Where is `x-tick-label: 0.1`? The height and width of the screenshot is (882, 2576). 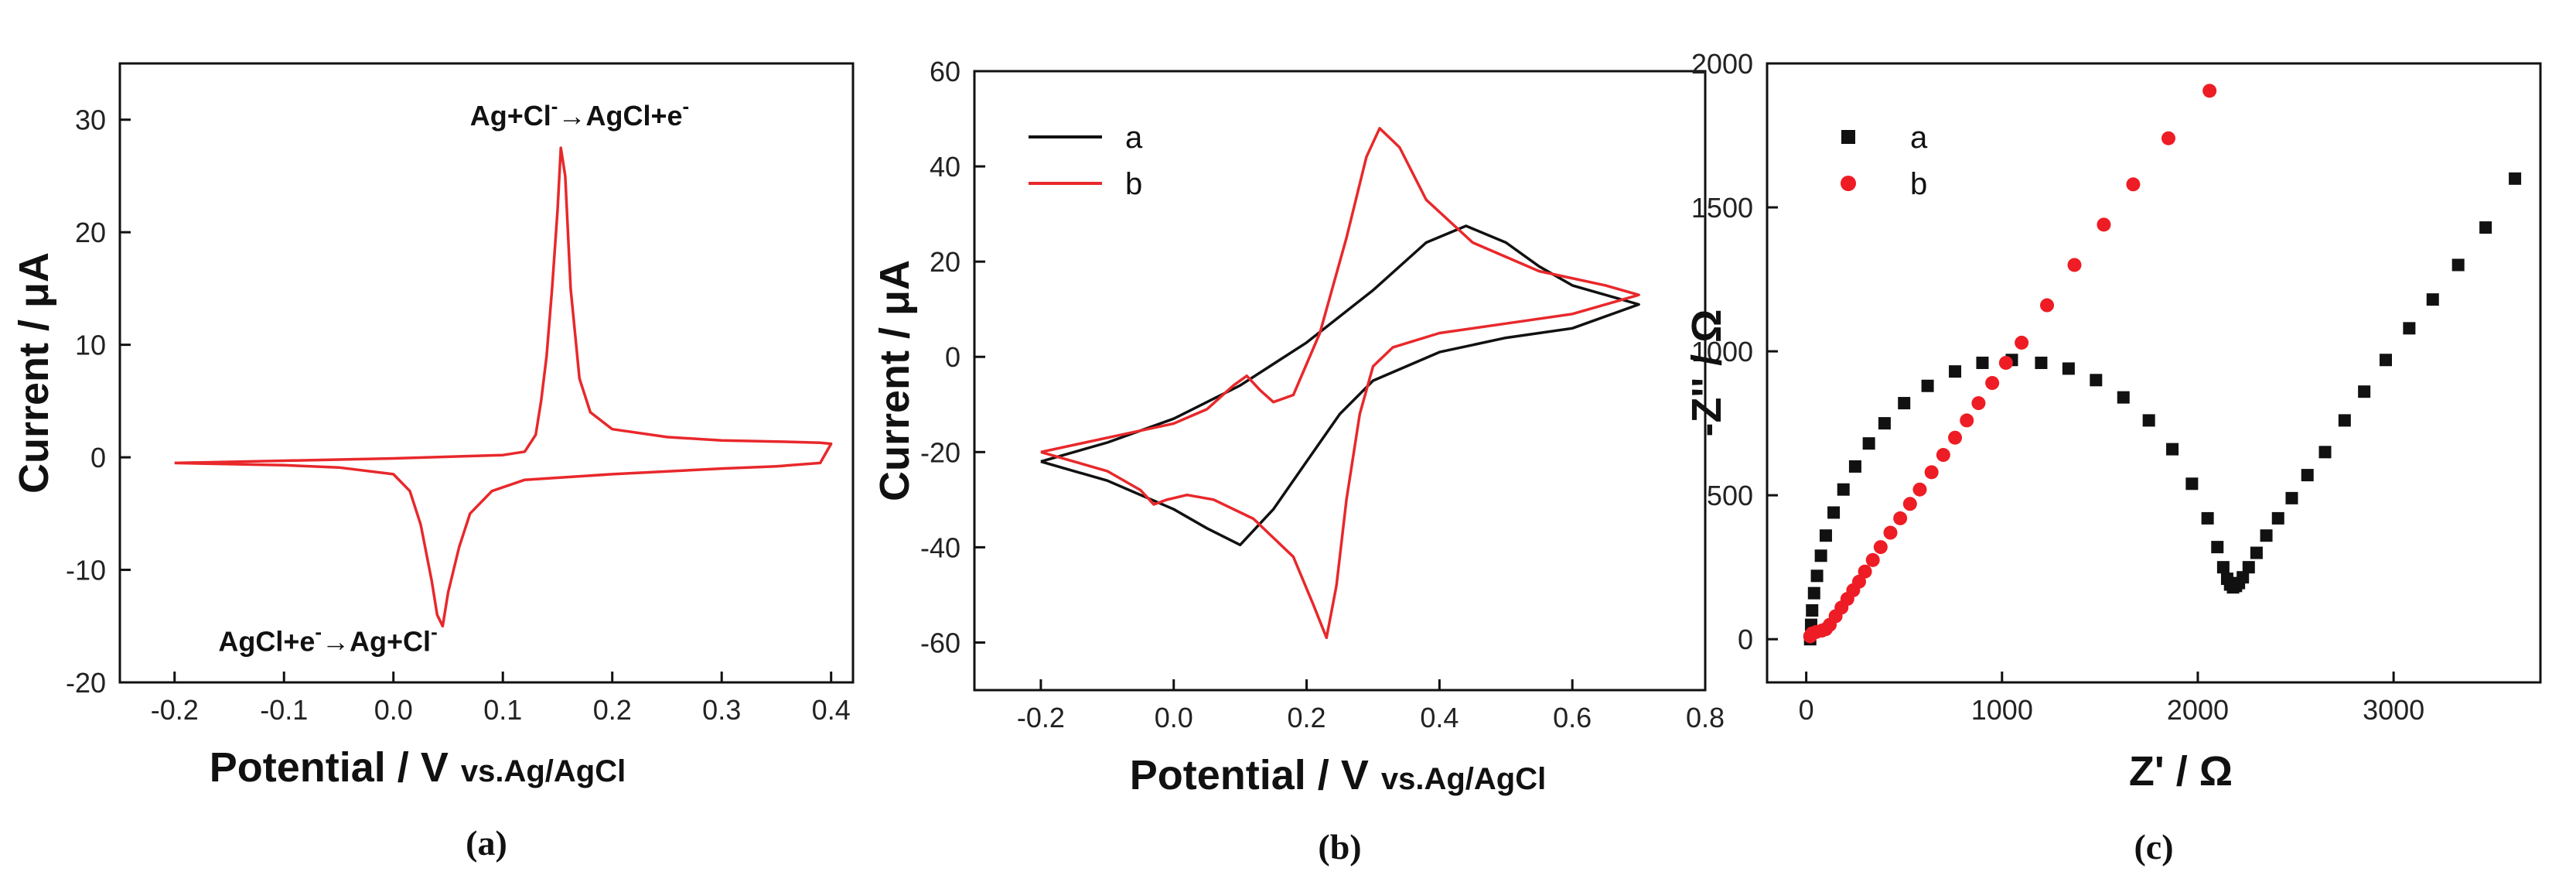 x-tick-label: 0.1 is located at coordinates (503, 710).